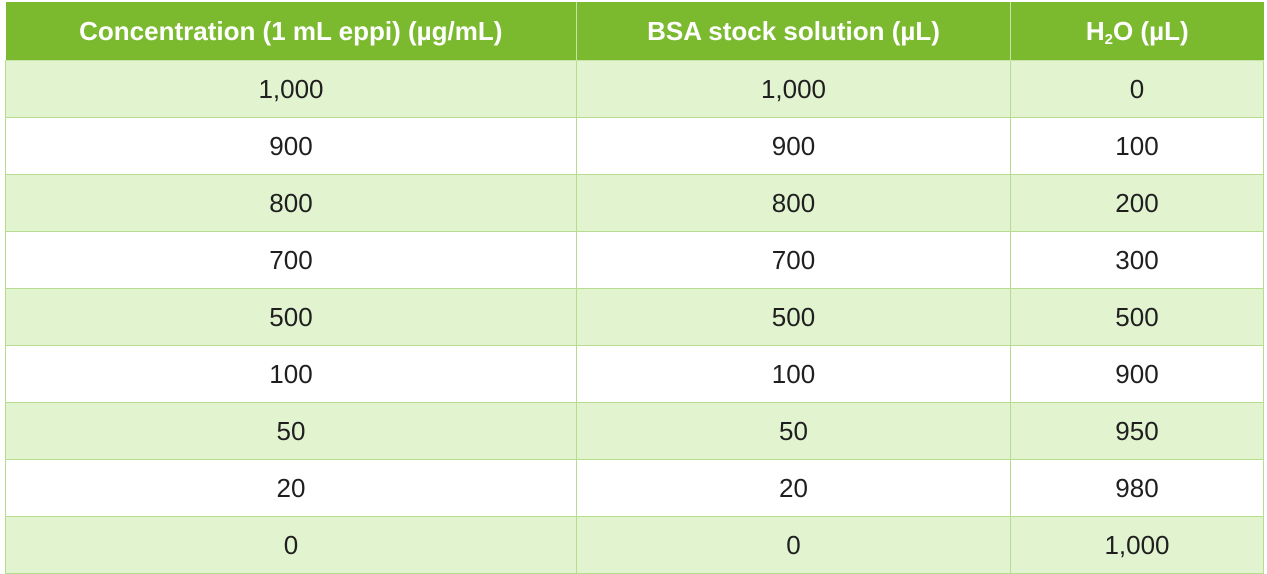 This screenshot has height=574, width=1267. What do you see at coordinates (1137, 89) in the screenshot?
I see `cell-h2o: 0` at bounding box center [1137, 89].